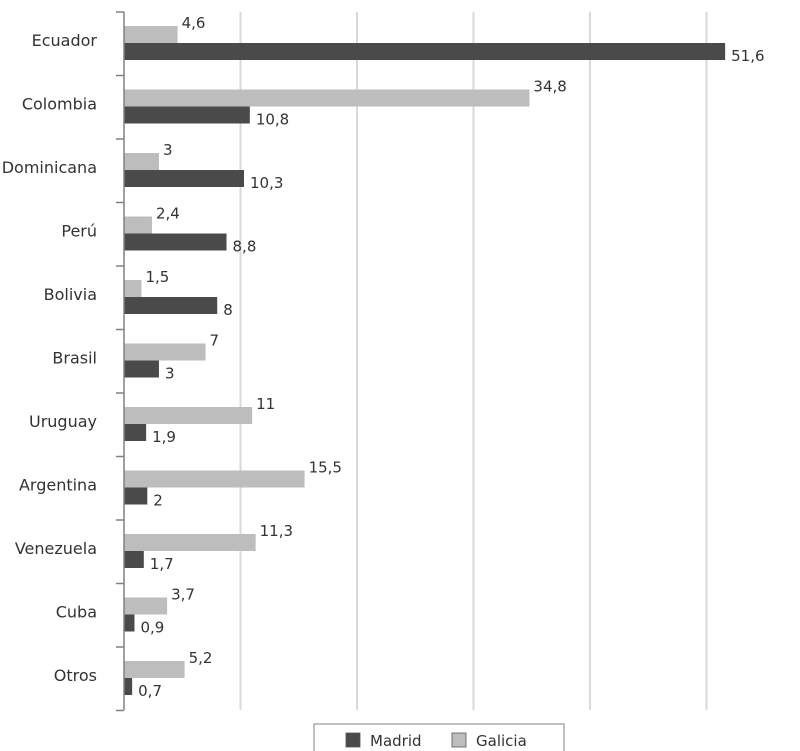  Describe the element at coordinates (75, 675) in the screenshot. I see `category-label: Otros` at that location.